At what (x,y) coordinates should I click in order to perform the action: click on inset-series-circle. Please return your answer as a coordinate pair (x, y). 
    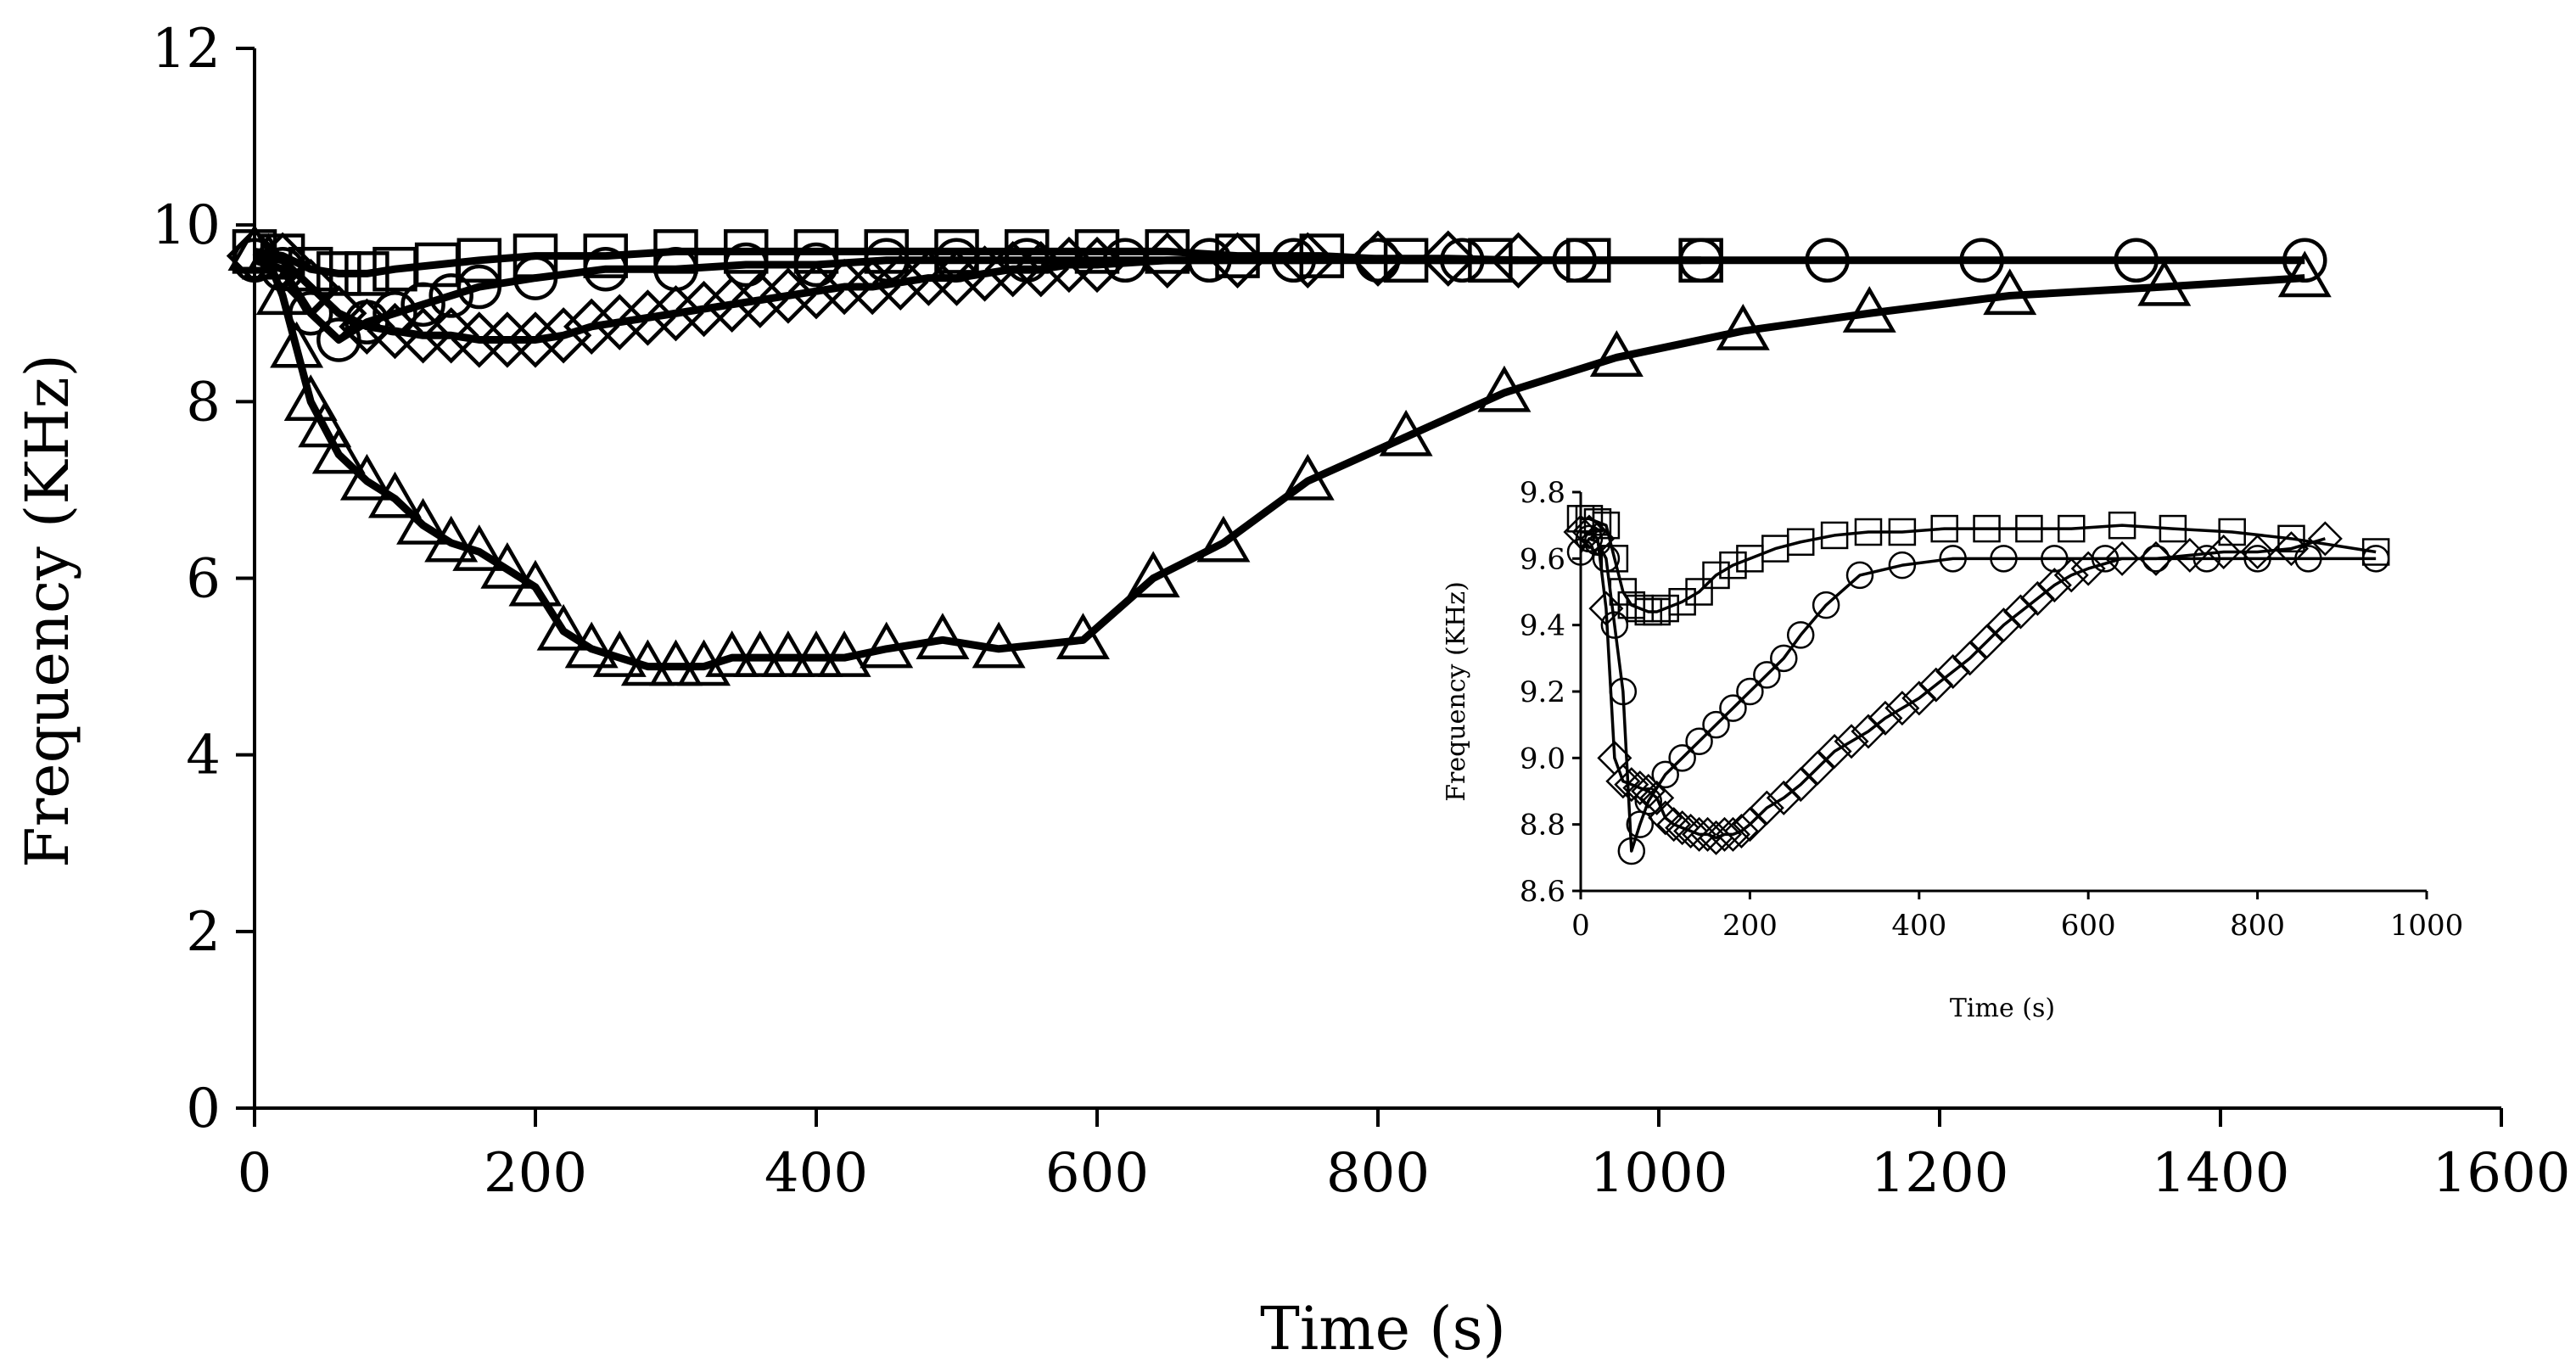
    Looking at the image, I should click on (1978, 694).